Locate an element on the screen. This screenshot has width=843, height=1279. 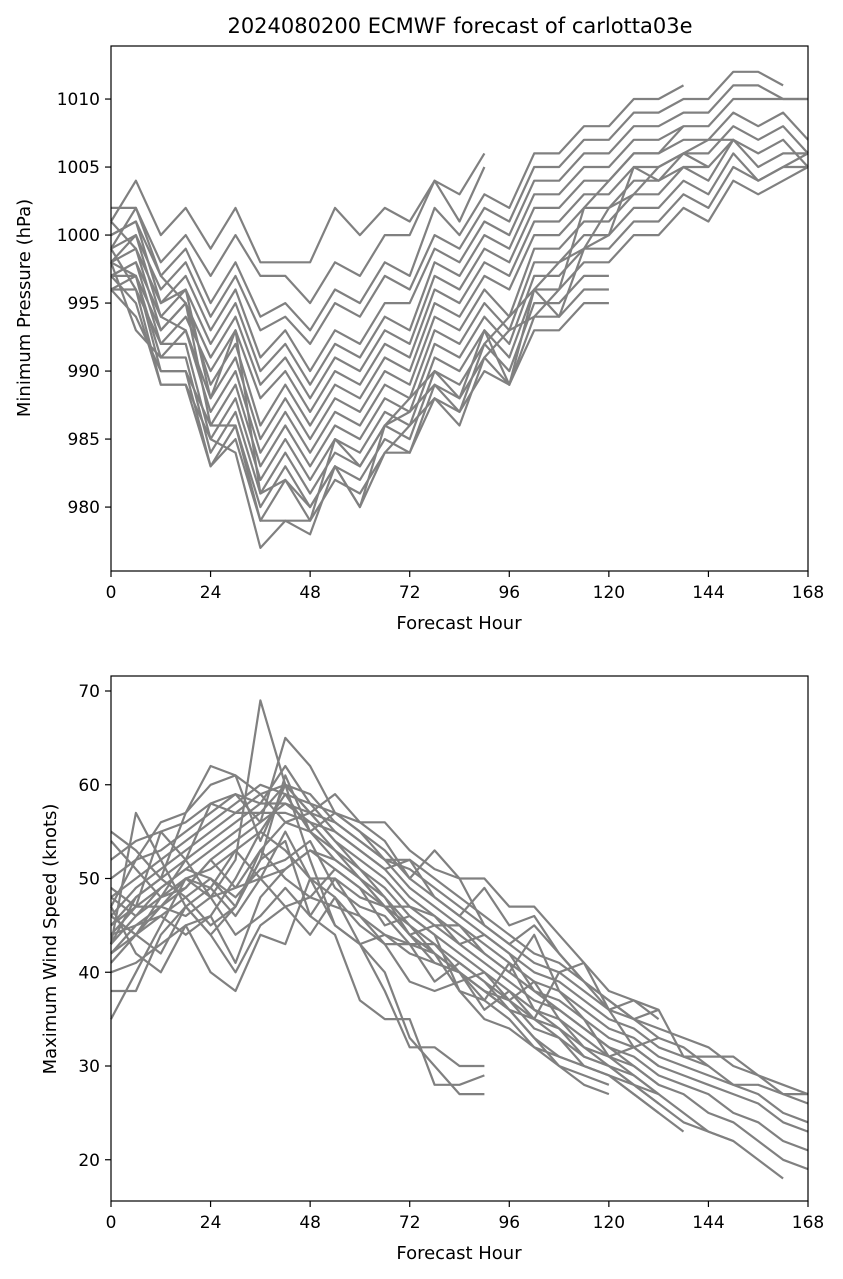
wind-y-tick-label: 50 is located at coordinates (89, 880).